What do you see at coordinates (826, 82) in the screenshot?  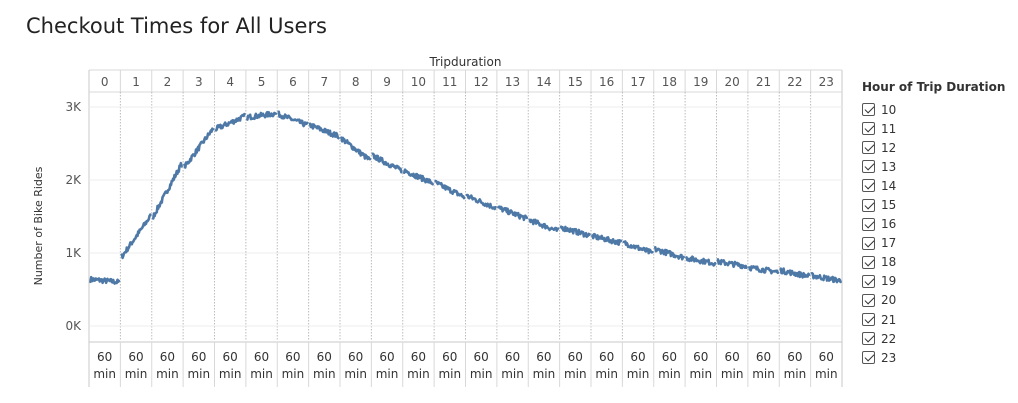 I see `panel-header-23: 23` at bounding box center [826, 82].